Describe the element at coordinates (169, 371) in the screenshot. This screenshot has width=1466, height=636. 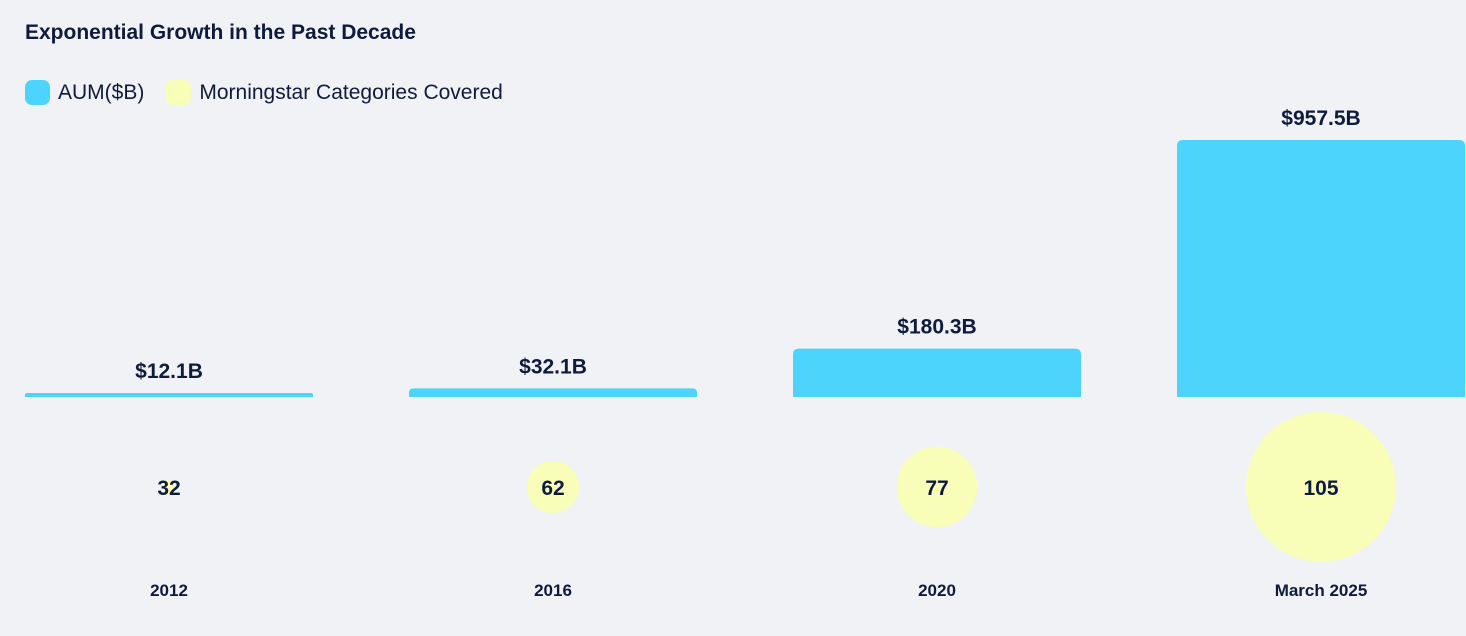
I see `aum-value-label-0: $12.1B` at that location.